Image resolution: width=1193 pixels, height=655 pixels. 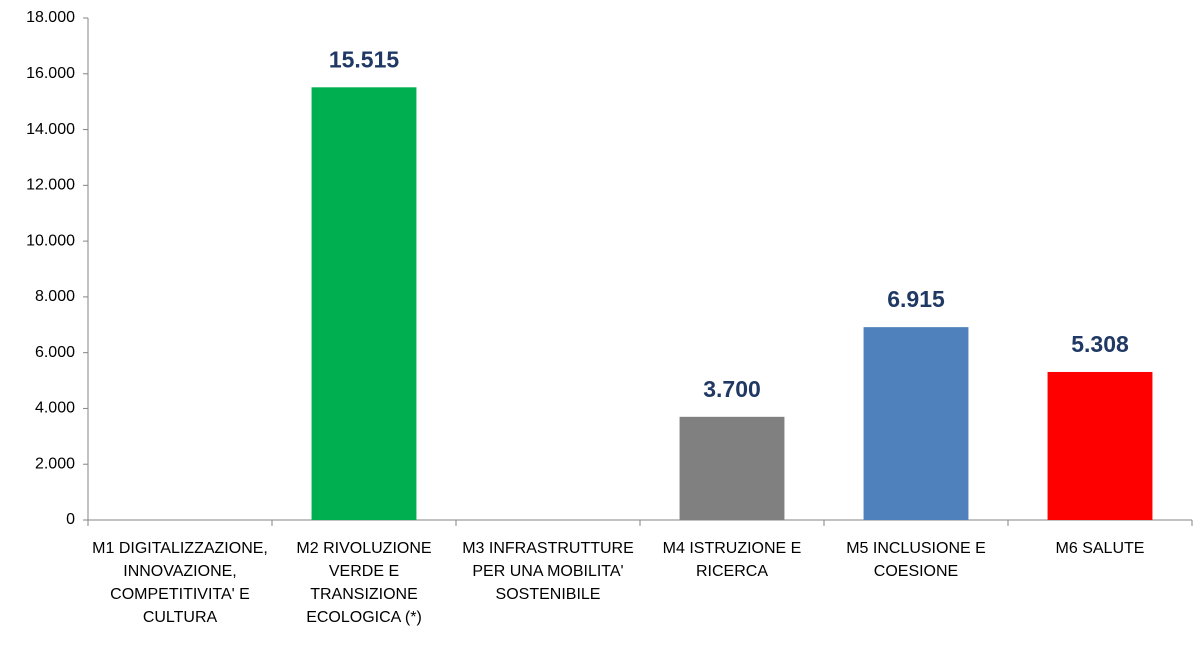 I want to click on y-tick-label: 16.000, so click(x=50, y=73).